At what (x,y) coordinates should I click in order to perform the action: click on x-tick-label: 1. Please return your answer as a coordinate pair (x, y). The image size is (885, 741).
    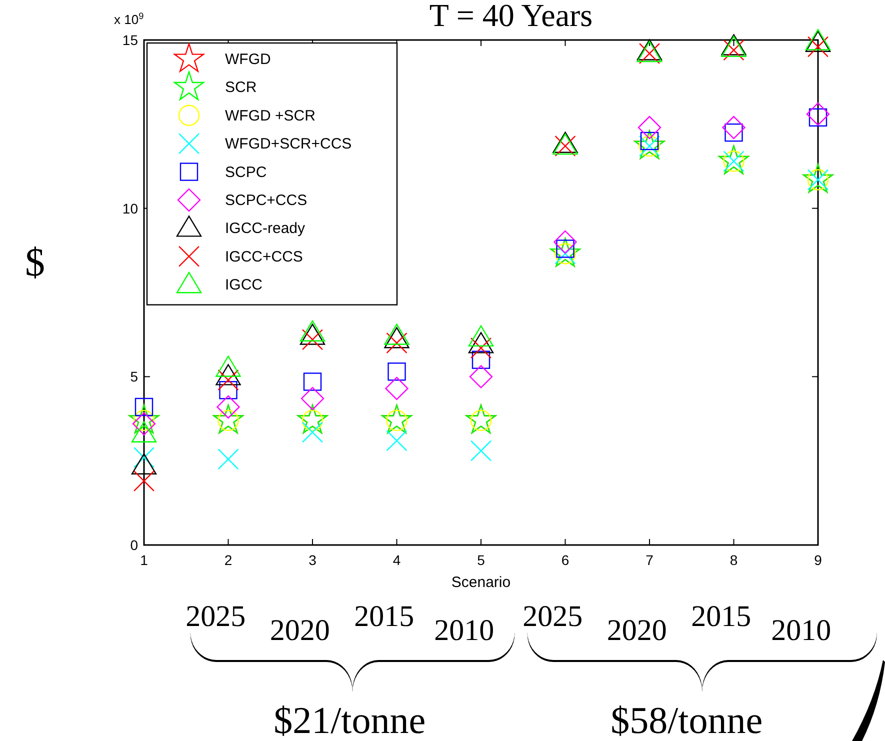
    Looking at the image, I should click on (144, 560).